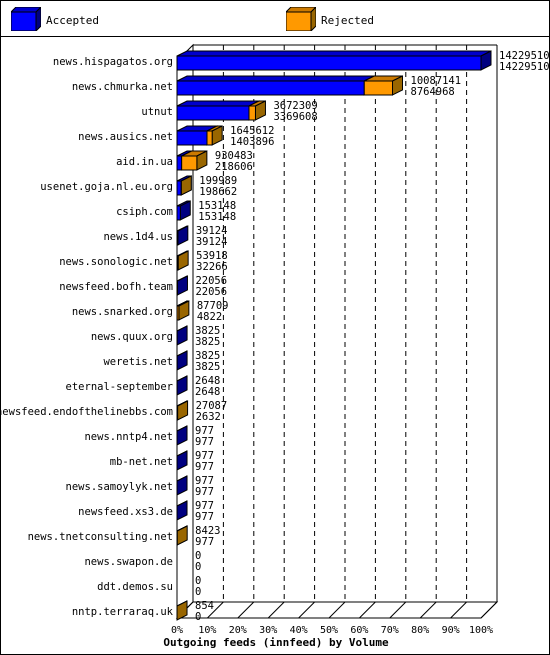 The width and height of the screenshot is (550, 655). Describe the element at coordinates (122, 312) in the screenshot. I see `category-label: news.snarked.org` at that location.